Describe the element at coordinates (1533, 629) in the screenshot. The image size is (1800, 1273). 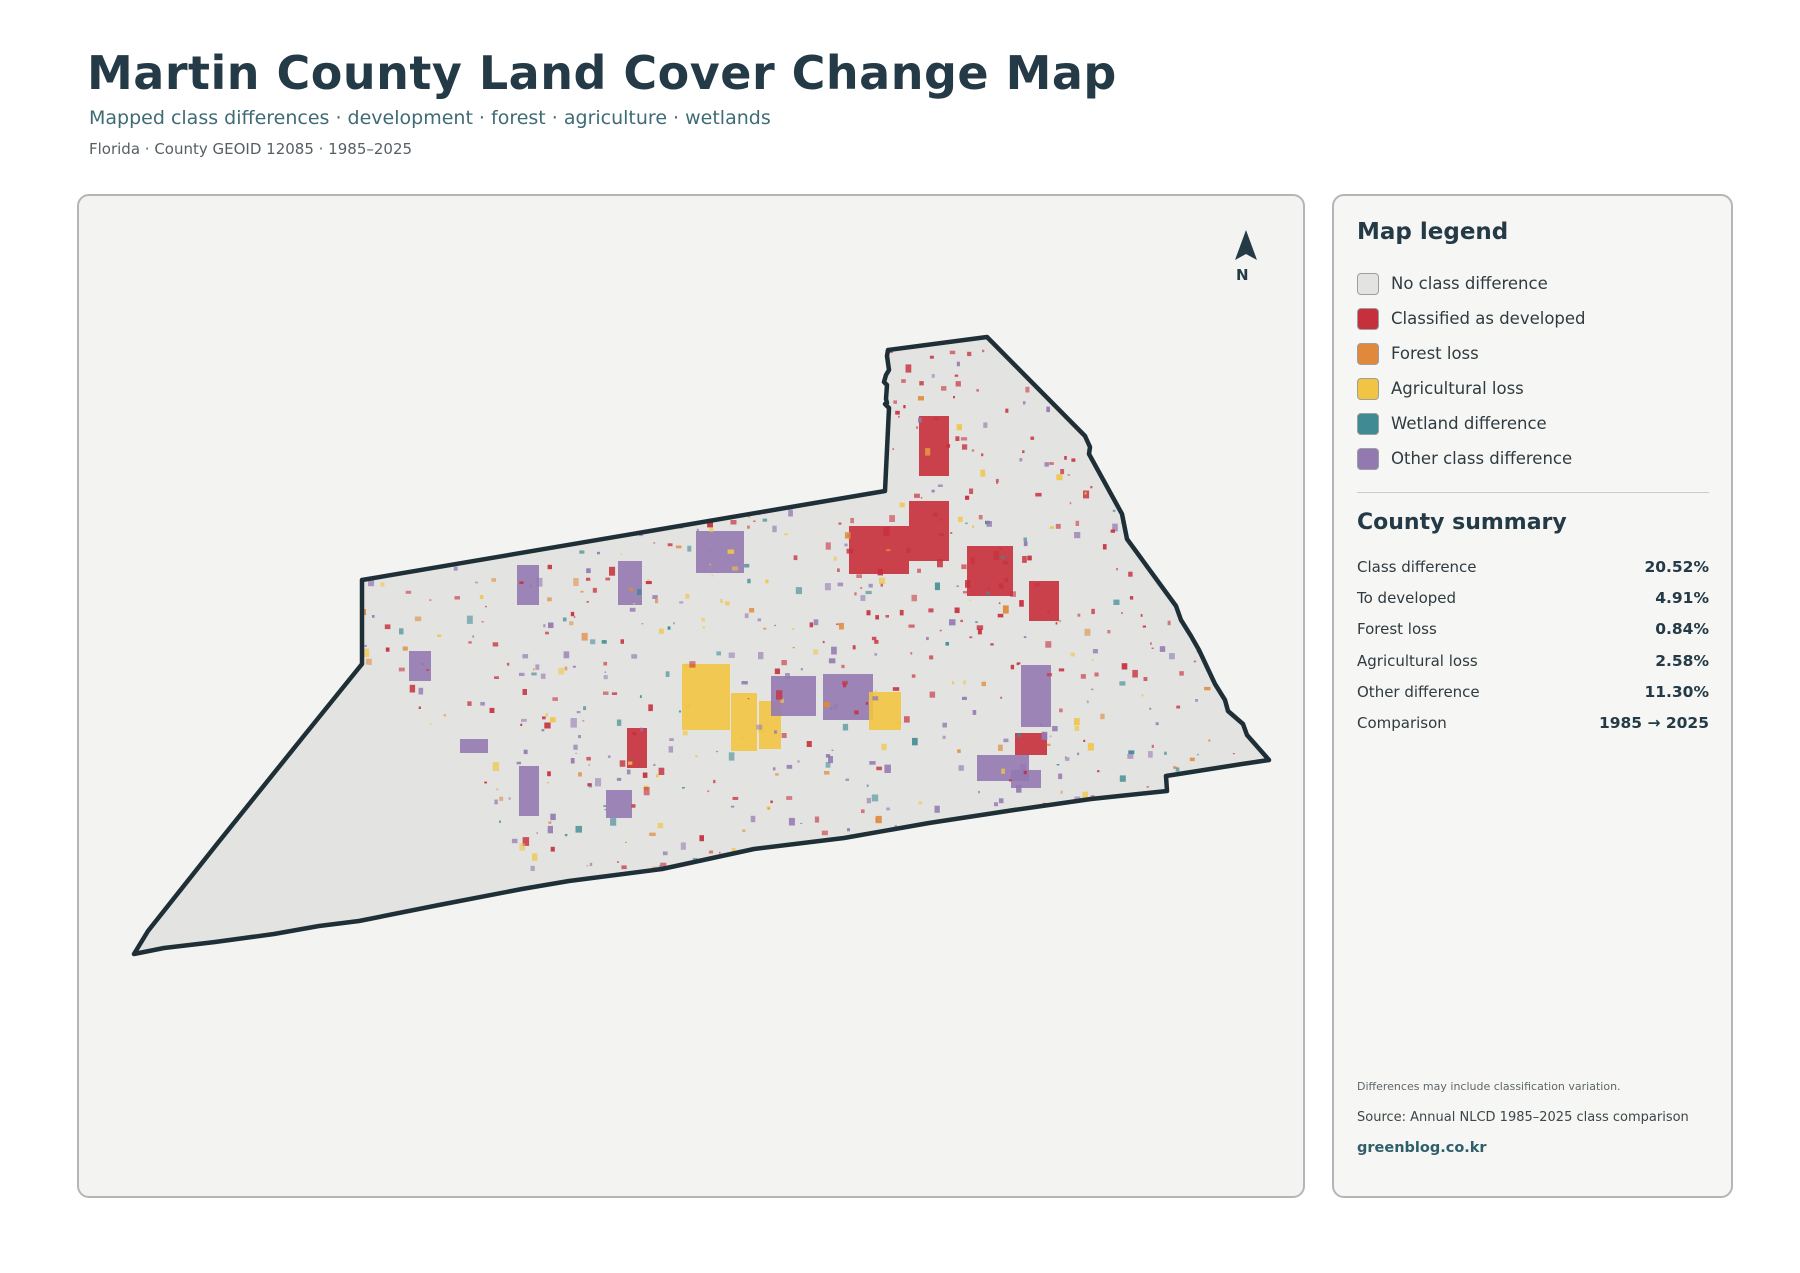
I see `summary-row-forest-loss: Forest loss 0.84%` at that location.